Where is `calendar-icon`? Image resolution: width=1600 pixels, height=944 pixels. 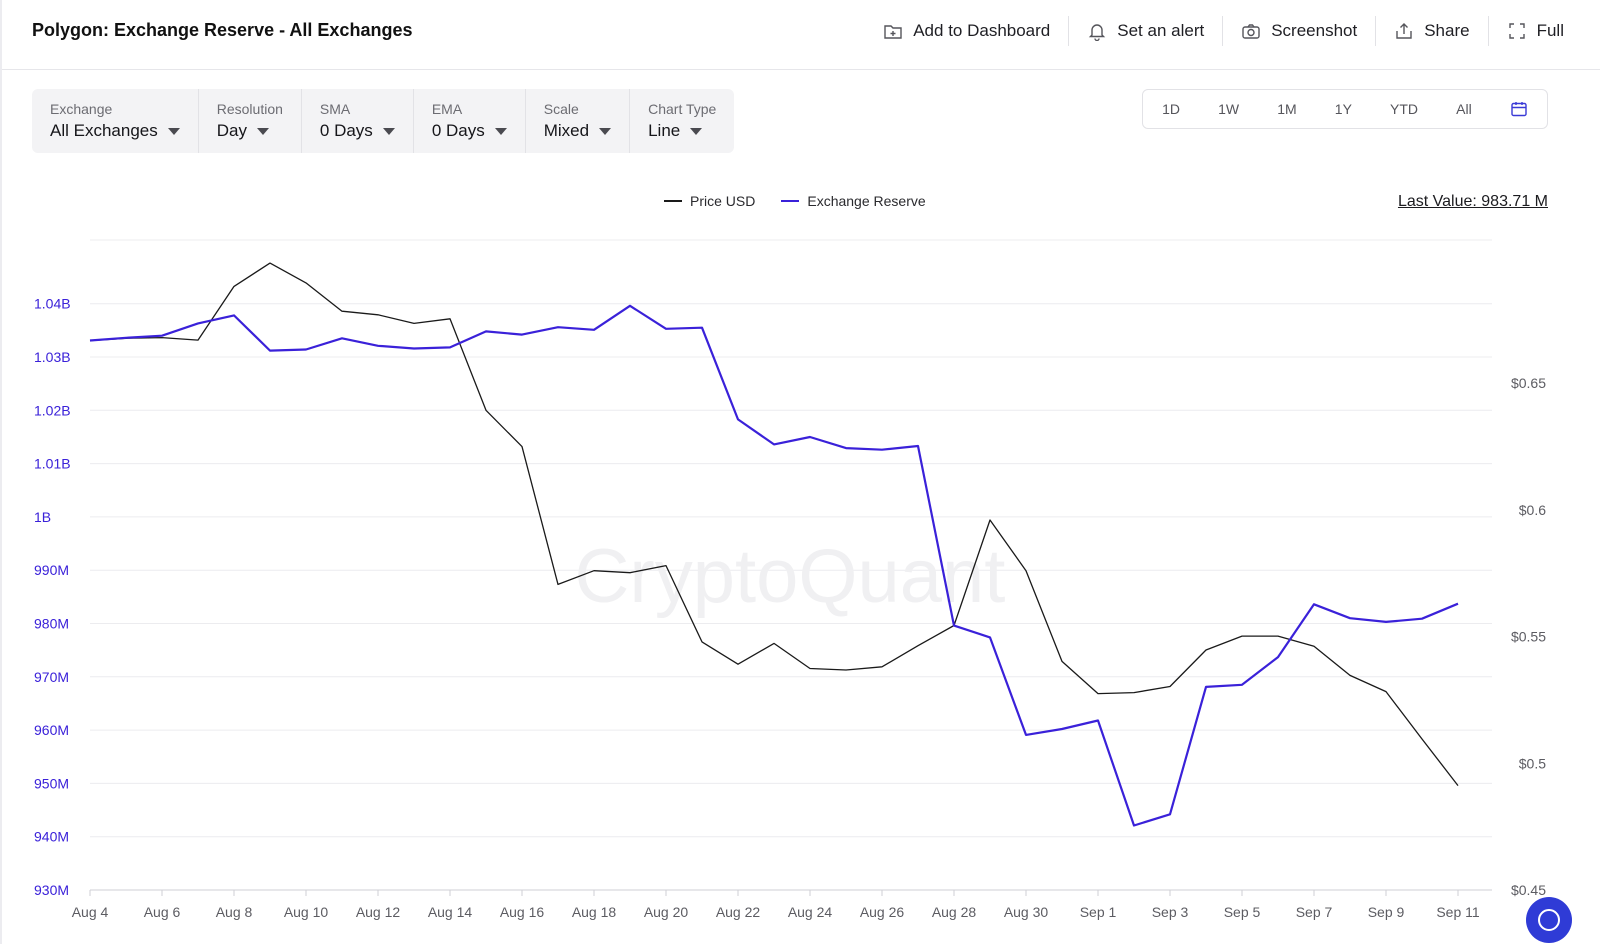
calendar-icon is located at coordinates (1519, 109).